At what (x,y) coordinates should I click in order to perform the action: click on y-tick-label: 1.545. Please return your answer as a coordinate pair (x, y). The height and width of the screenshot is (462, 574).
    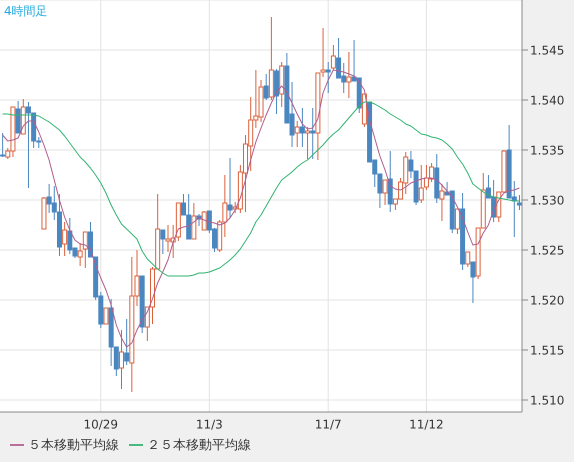
    Looking at the image, I should click on (547, 50).